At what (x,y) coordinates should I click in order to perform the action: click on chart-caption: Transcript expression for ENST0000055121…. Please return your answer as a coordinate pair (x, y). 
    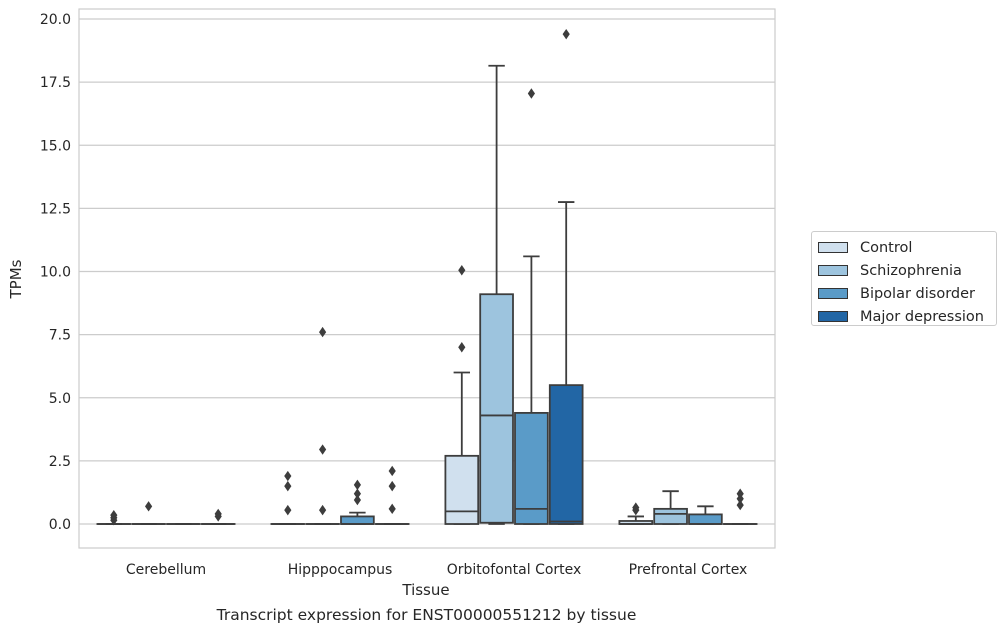
    Looking at the image, I should click on (426, 615).